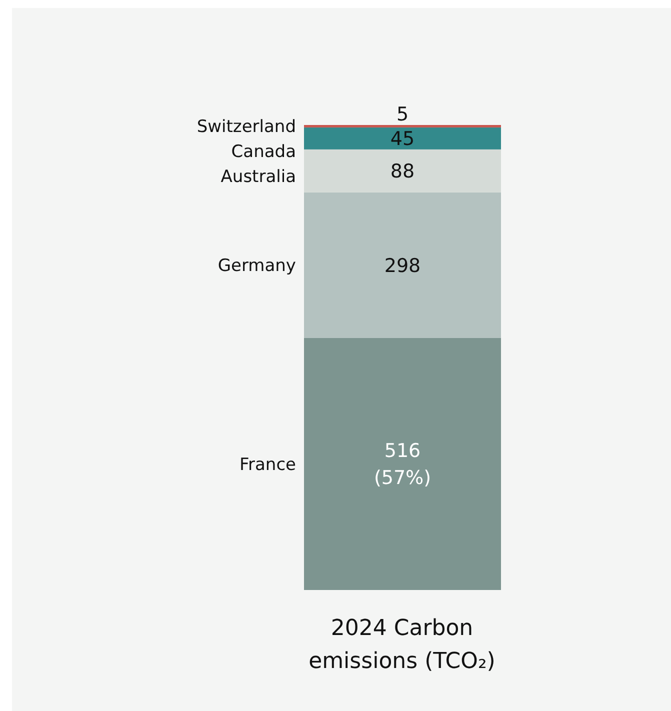 The image size is (671, 711). I want to click on x-axis-title: 2024 Carbon emissions (TCO₂), so click(402, 645).